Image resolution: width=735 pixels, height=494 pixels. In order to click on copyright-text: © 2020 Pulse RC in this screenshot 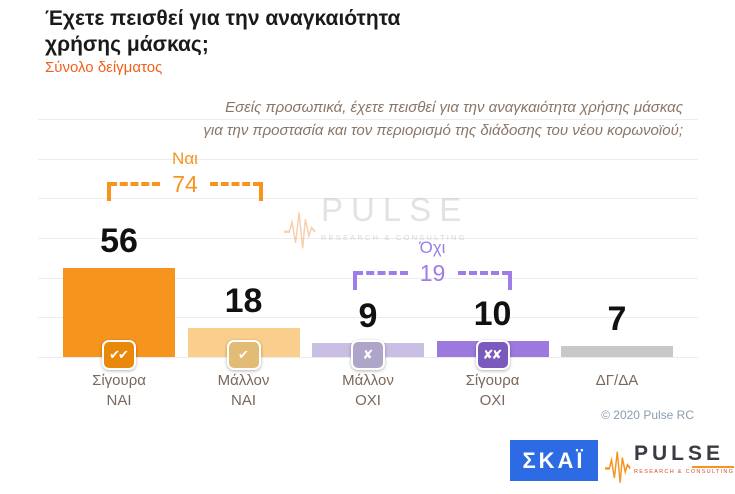, I will do `click(647, 415)`.